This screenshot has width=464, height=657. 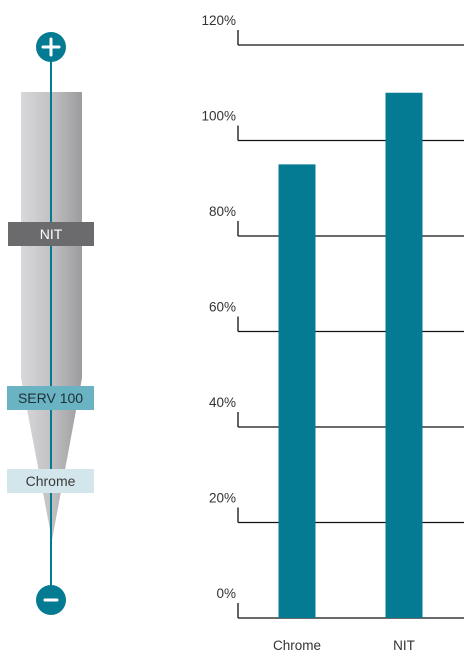 I want to click on y-tick-label: 60%, so click(x=222, y=307).